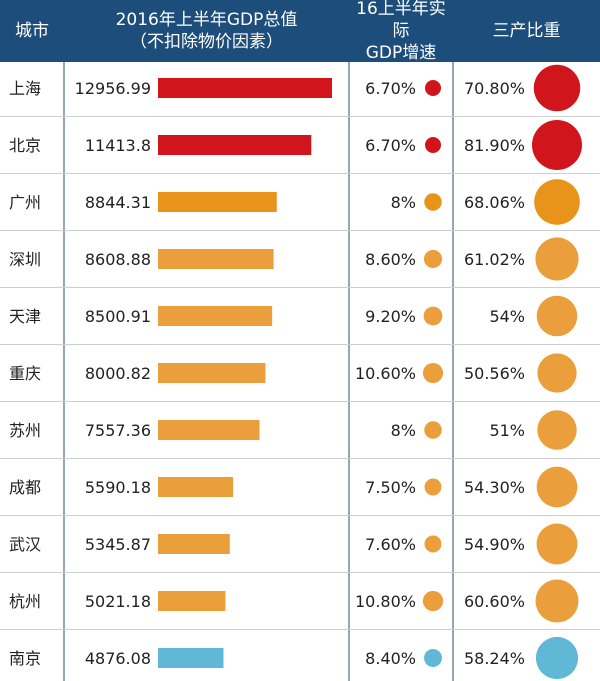  What do you see at coordinates (25, 544) in the screenshot?
I see `city-label: 武汉` at bounding box center [25, 544].